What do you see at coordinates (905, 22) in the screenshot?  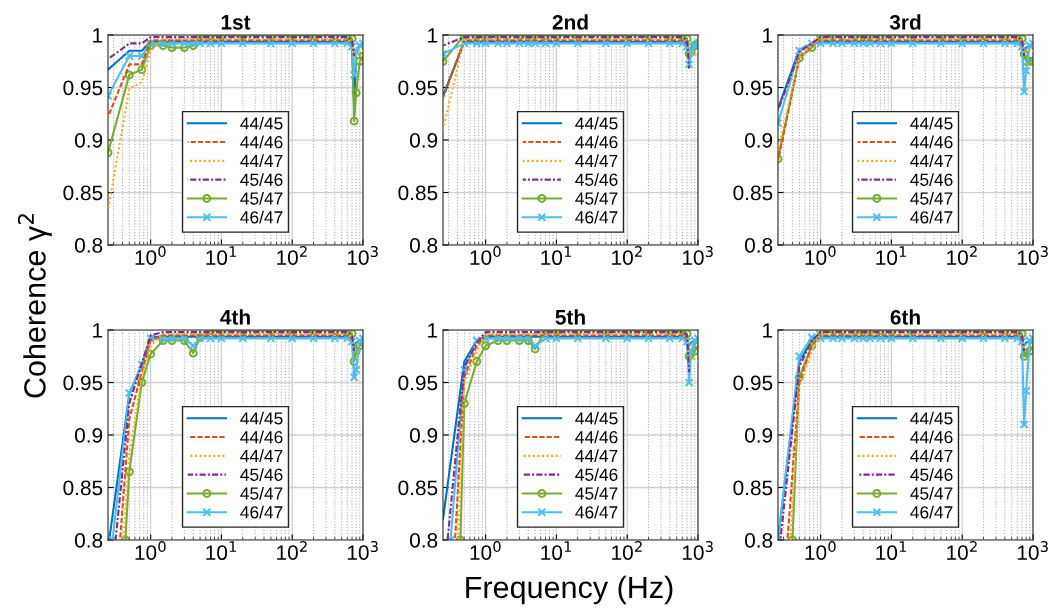 I see `chart-title: 3rd` at bounding box center [905, 22].